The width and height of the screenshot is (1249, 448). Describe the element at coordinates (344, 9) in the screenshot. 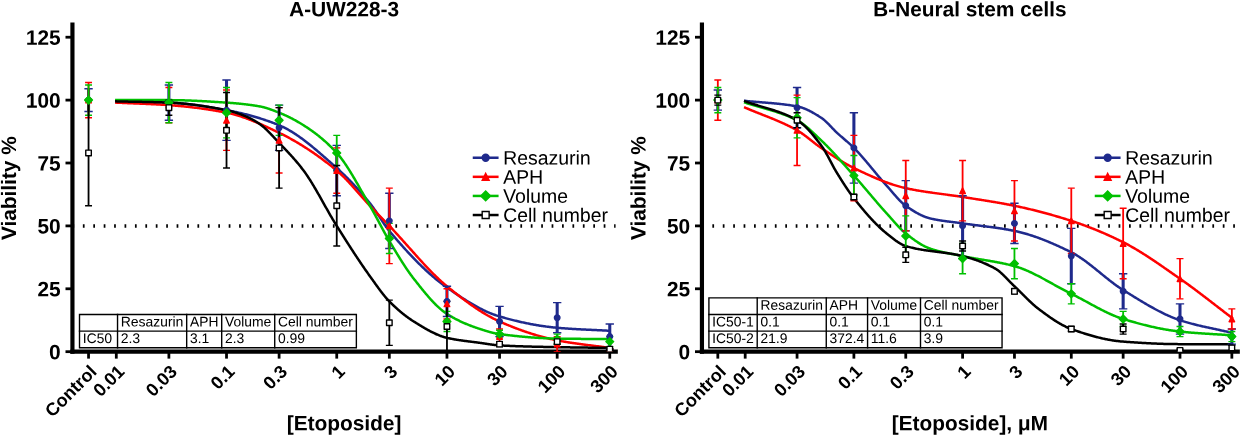

I see `chart-title: A-UW228-3` at that location.